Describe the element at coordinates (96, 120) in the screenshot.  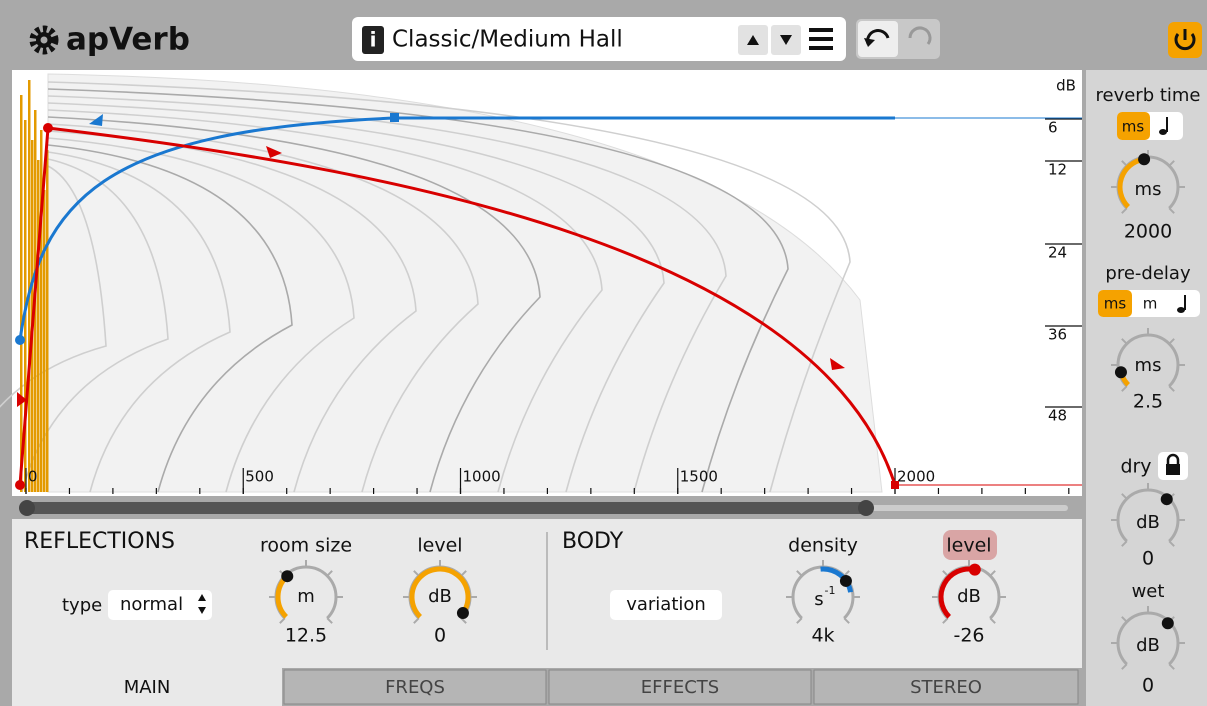
I see `blue-arrow` at that location.